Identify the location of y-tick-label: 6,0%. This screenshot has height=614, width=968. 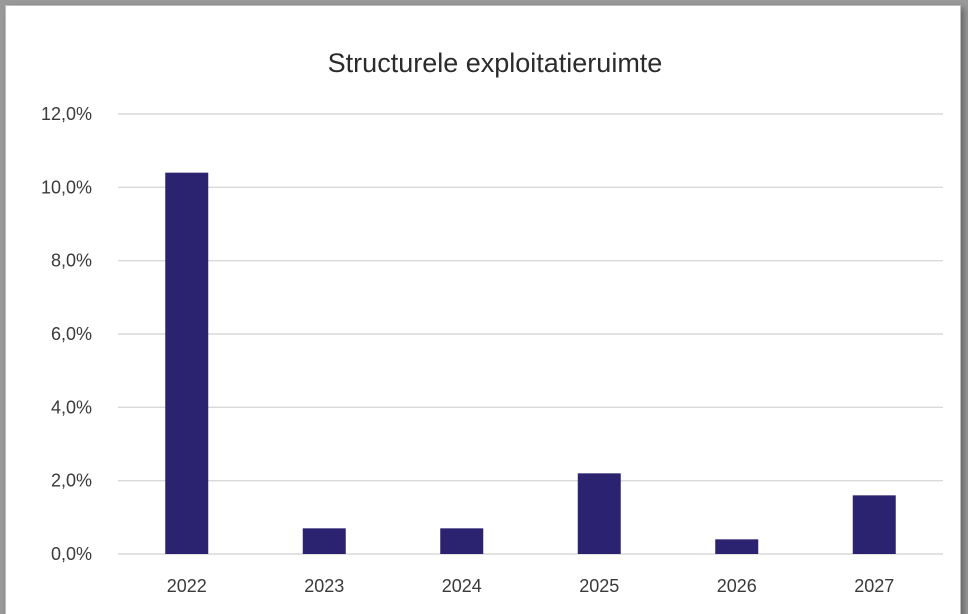
(71, 334).